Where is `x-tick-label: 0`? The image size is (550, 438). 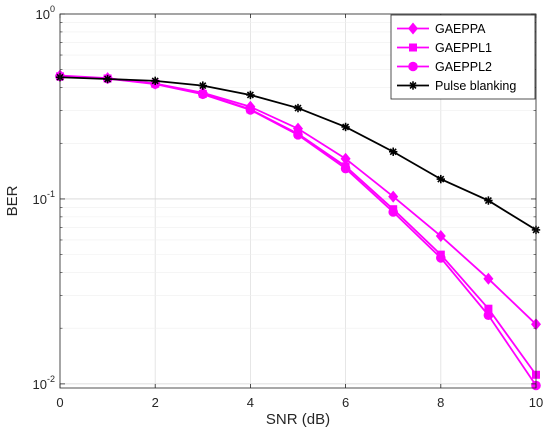
x-tick-label: 0 is located at coordinates (59, 402).